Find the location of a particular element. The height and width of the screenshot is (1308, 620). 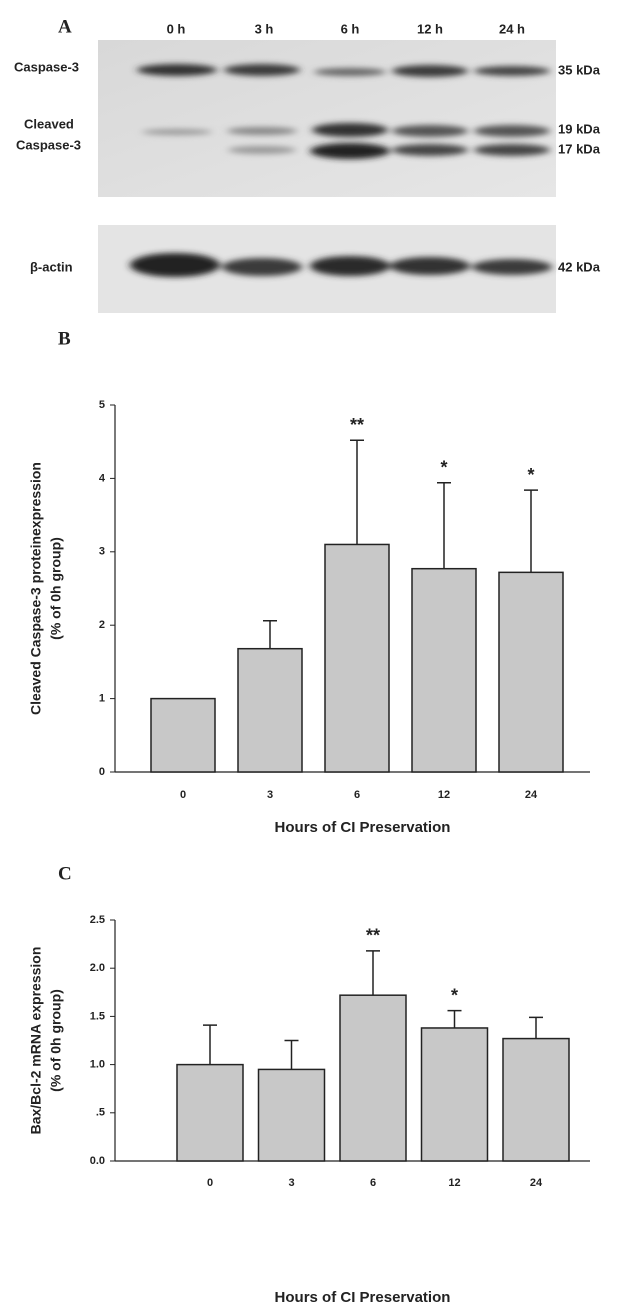

size-label: 42 kDa is located at coordinates (579, 266).